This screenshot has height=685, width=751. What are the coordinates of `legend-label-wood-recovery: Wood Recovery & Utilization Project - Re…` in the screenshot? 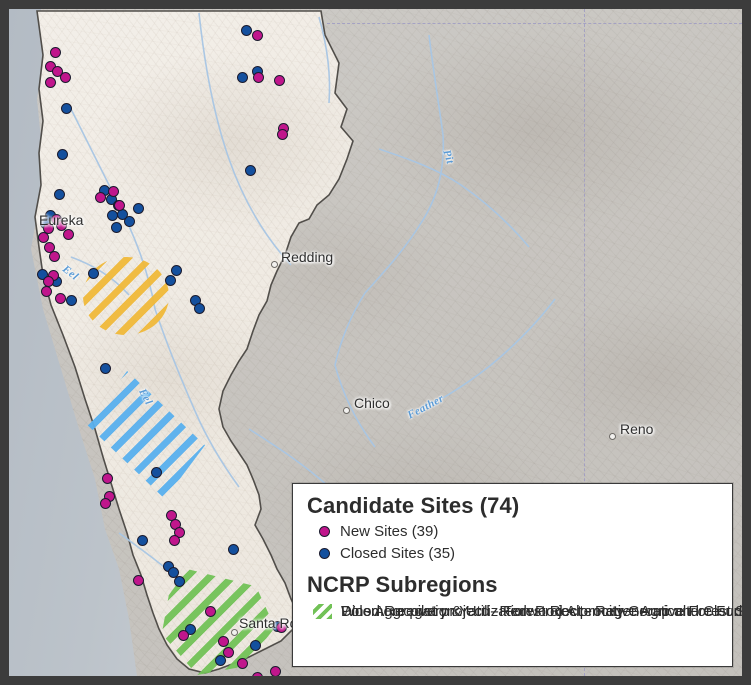 It's located at (541, 611).